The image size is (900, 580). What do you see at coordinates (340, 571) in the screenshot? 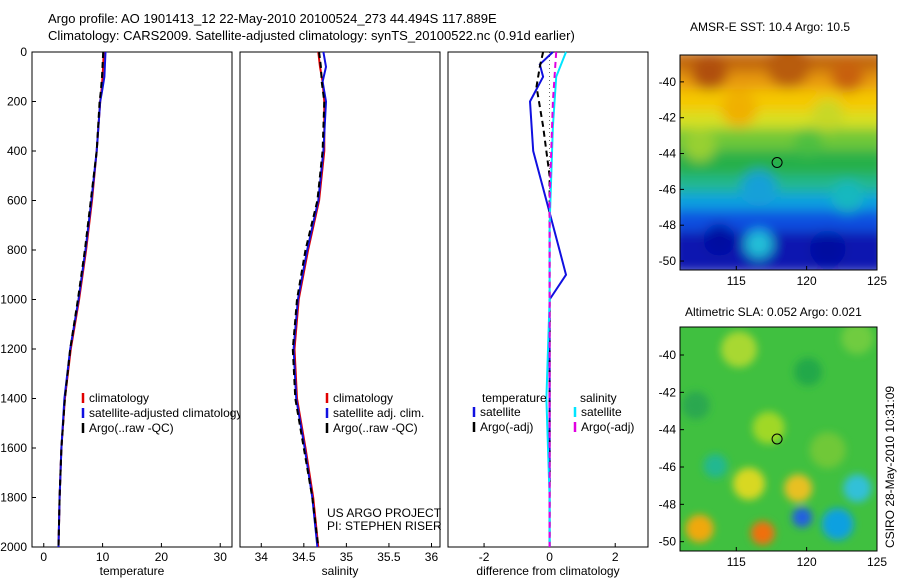
I see `x-axis-label: salinity` at bounding box center [340, 571].